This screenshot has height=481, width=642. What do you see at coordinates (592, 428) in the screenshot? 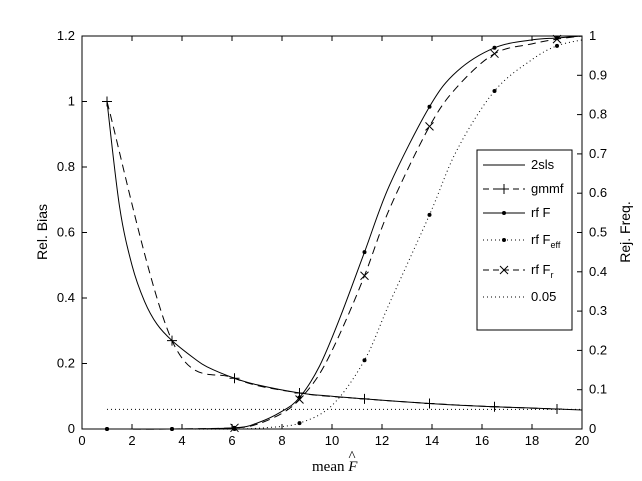
I see `y-right-tick-label: 0` at bounding box center [592, 428].